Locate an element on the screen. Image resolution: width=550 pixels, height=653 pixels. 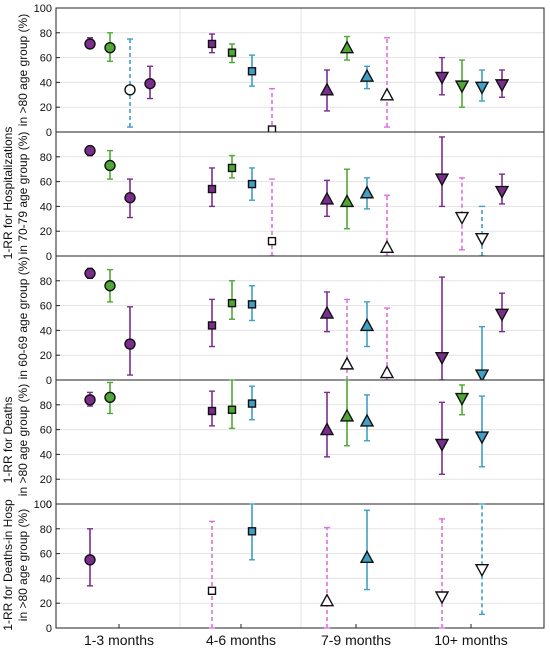
y-label-deaths-80: in >80 age group (%) is located at coordinates (23, 440).